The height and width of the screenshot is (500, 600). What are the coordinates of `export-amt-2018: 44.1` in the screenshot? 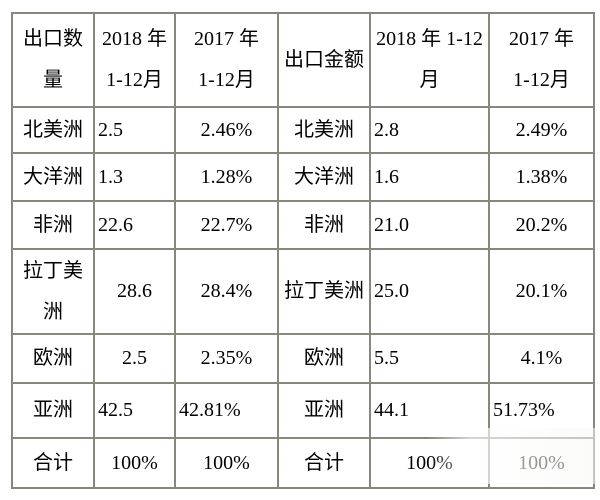 It's located at (429, 410).